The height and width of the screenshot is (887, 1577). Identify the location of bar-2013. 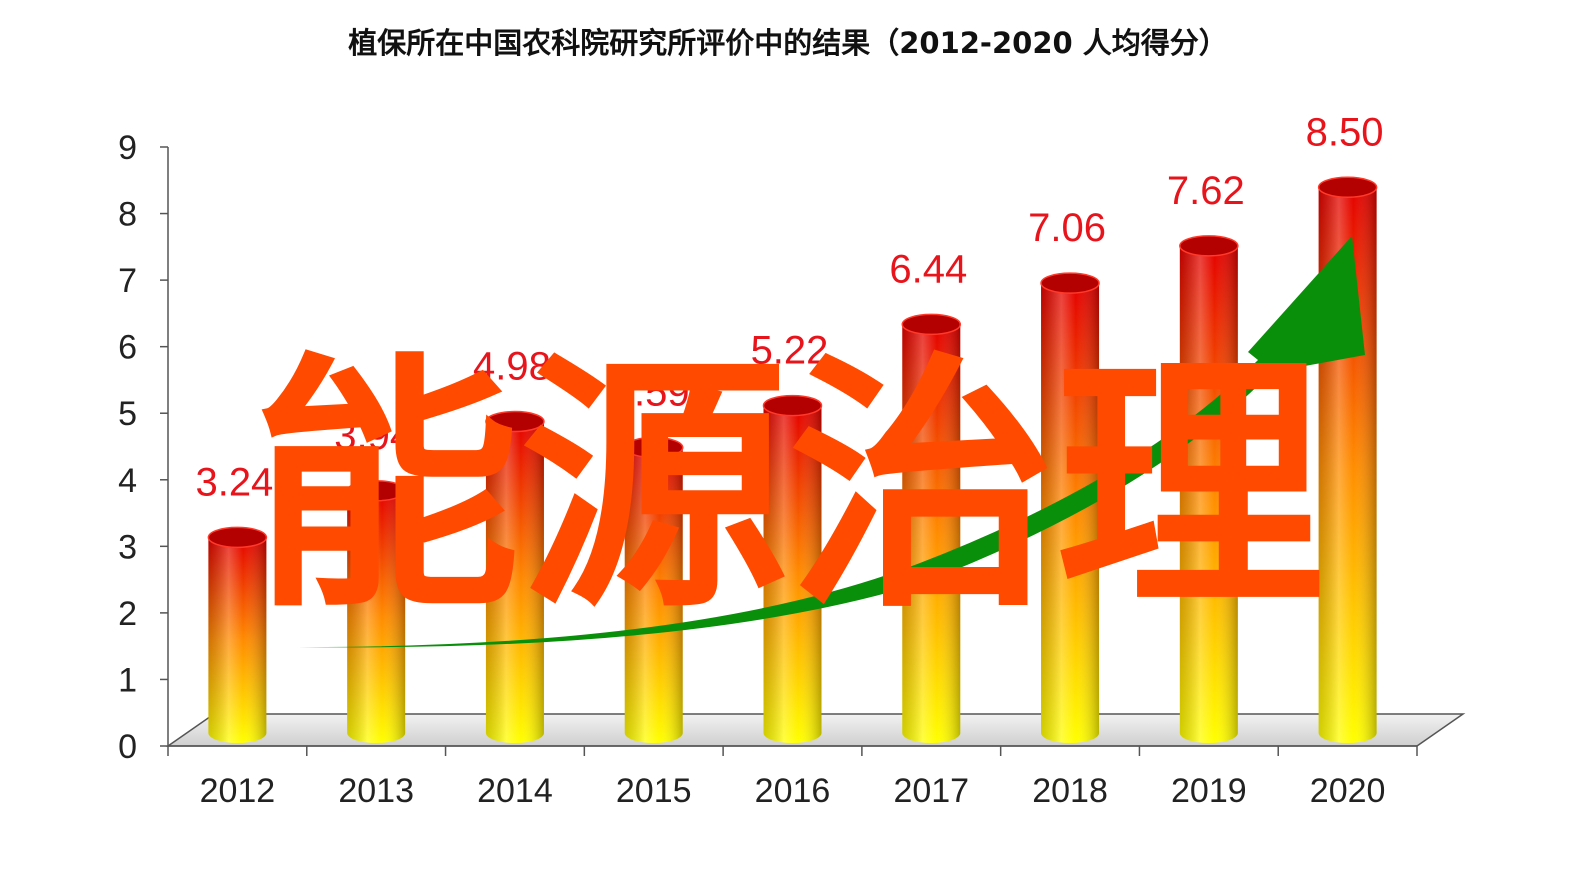
(376, 611).